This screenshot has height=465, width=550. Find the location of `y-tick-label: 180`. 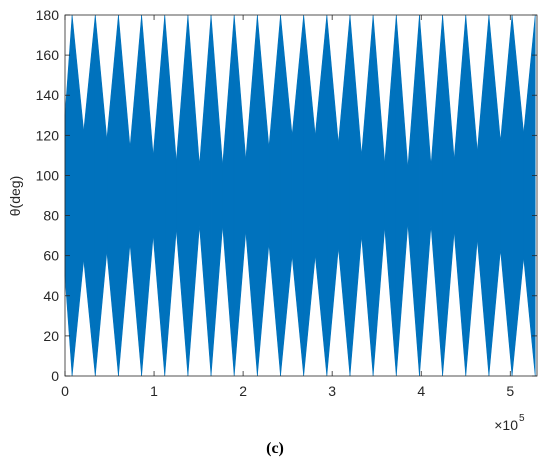

y-tick-label: 180 is located at coordinates (48, 15).